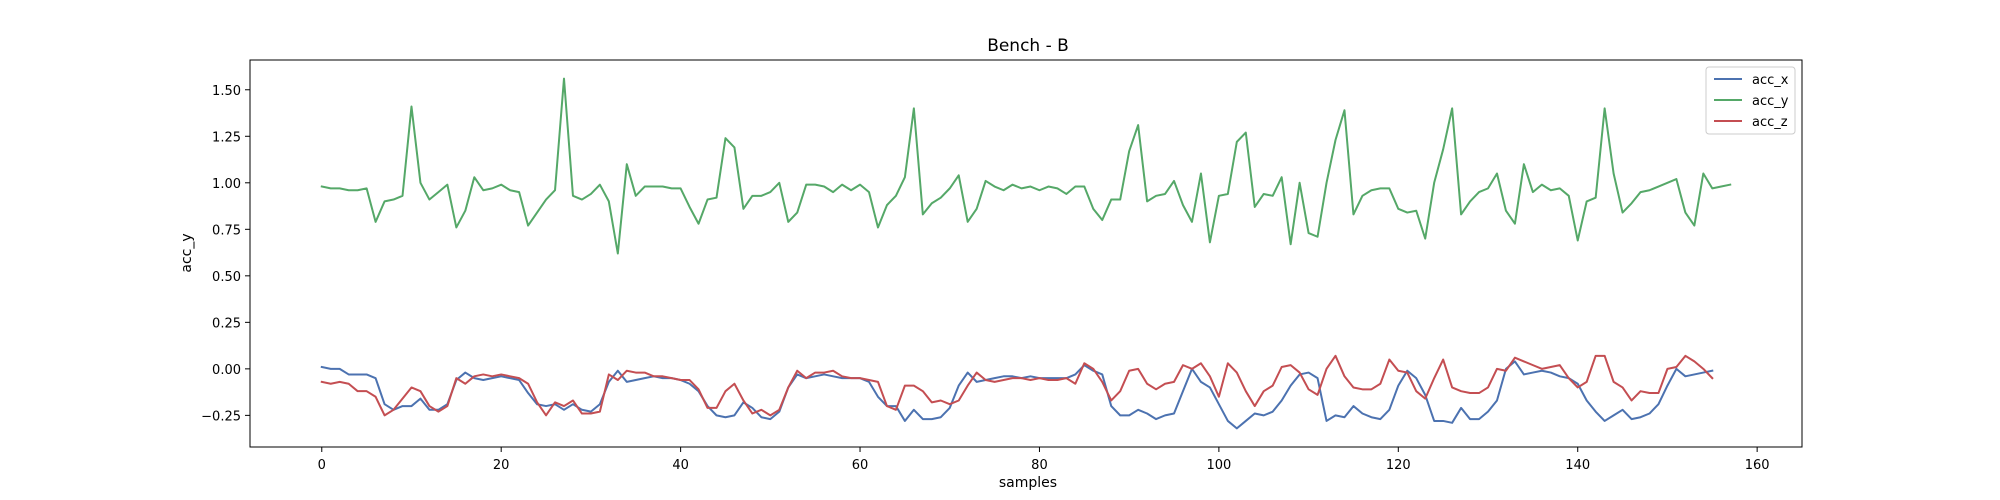  What do you see at coordinates (1218, 465) in the screenshot?
I see `x-tick-label: 100` at bounding box center [1218, 465].